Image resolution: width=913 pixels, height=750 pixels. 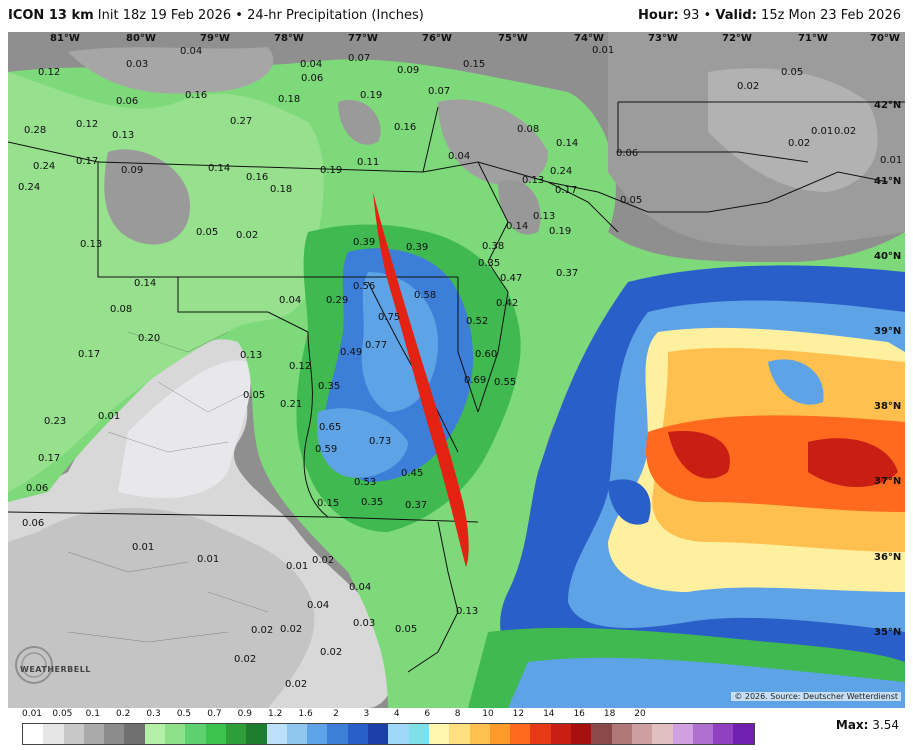 I want to click on lat-label: 40°N, so click(x=887, y=256).